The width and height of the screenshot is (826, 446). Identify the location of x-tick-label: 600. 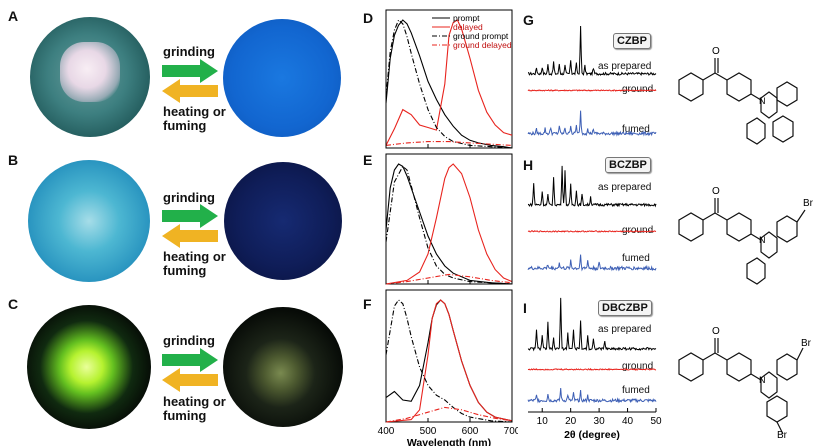
(470, 431).